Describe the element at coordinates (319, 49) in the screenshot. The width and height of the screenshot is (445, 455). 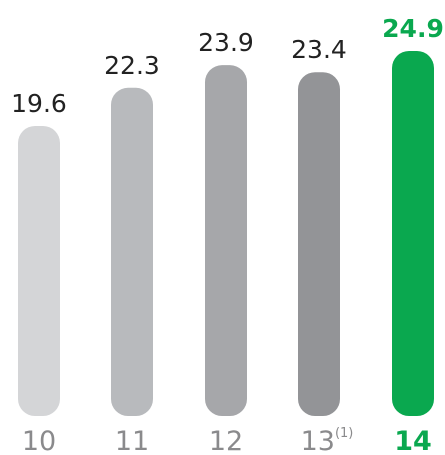
I see `value-label-13: 23.4` at that location.